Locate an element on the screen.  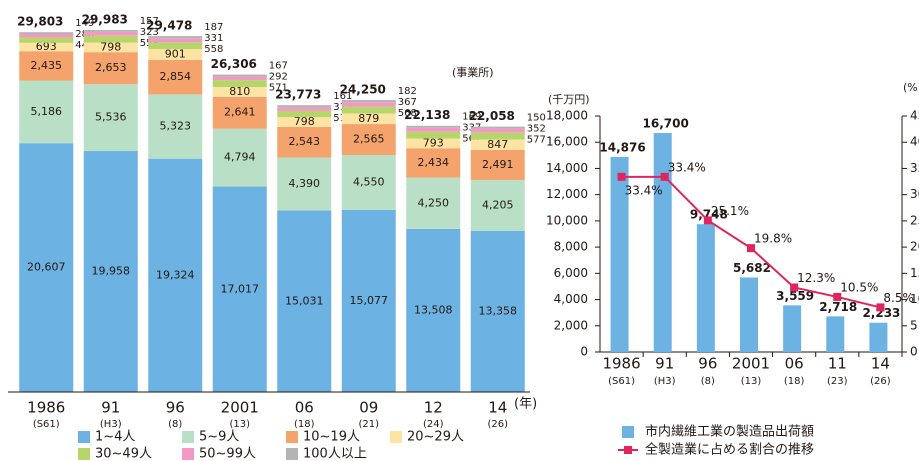
value-label: 20,607 is located at coordinates (46, 267).